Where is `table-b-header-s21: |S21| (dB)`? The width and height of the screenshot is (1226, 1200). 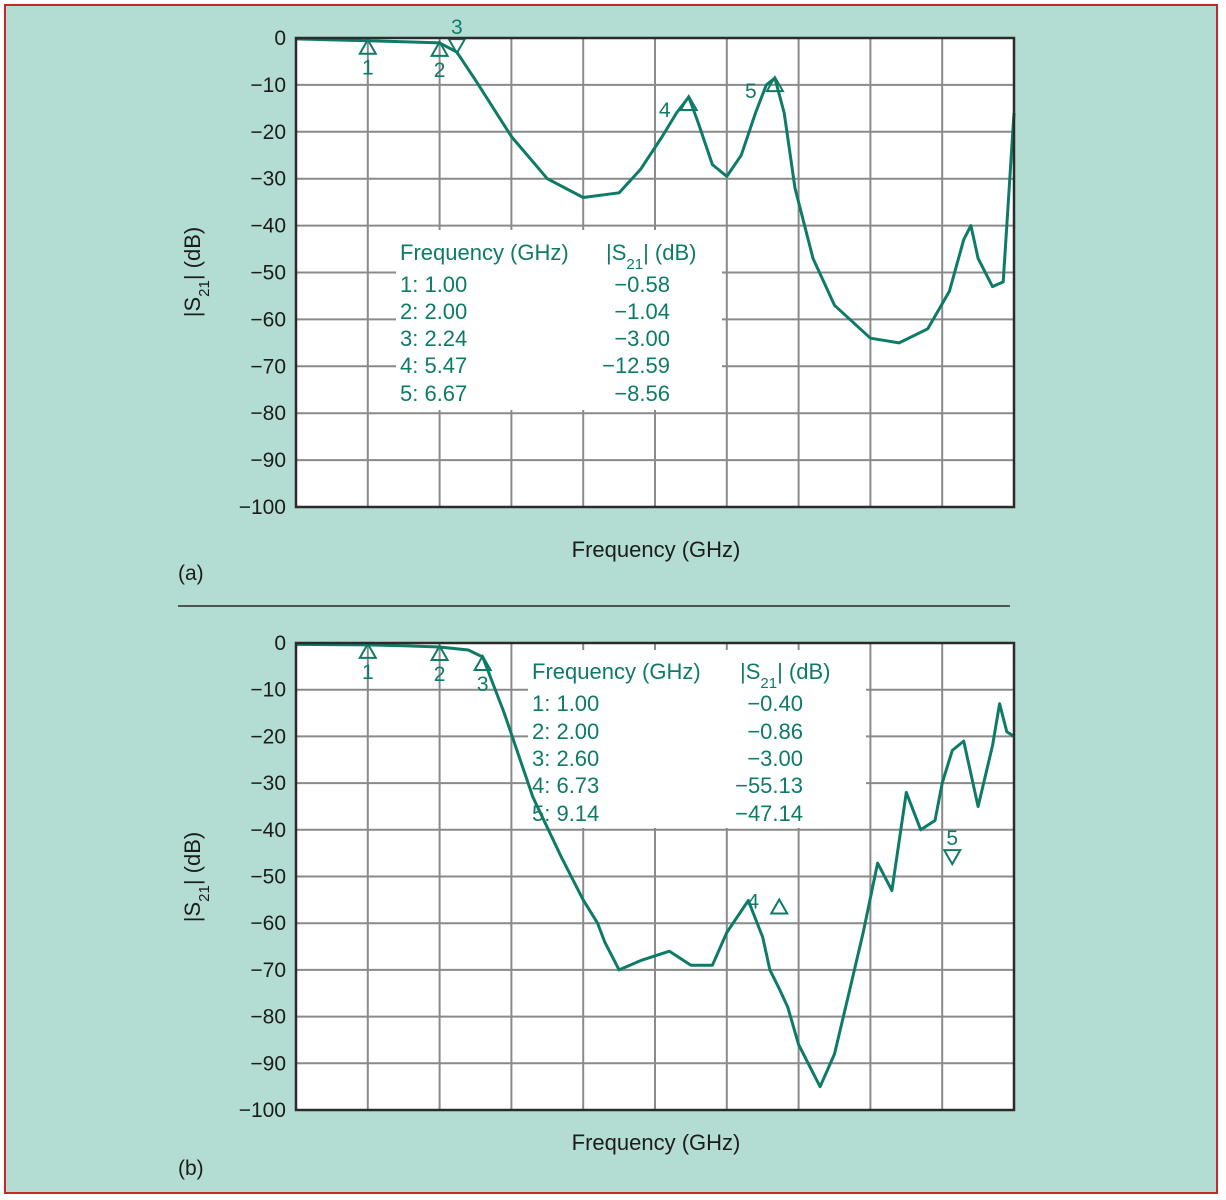
table-b-header-s21: |S21| (dB) is located at coordinates (785, 675).